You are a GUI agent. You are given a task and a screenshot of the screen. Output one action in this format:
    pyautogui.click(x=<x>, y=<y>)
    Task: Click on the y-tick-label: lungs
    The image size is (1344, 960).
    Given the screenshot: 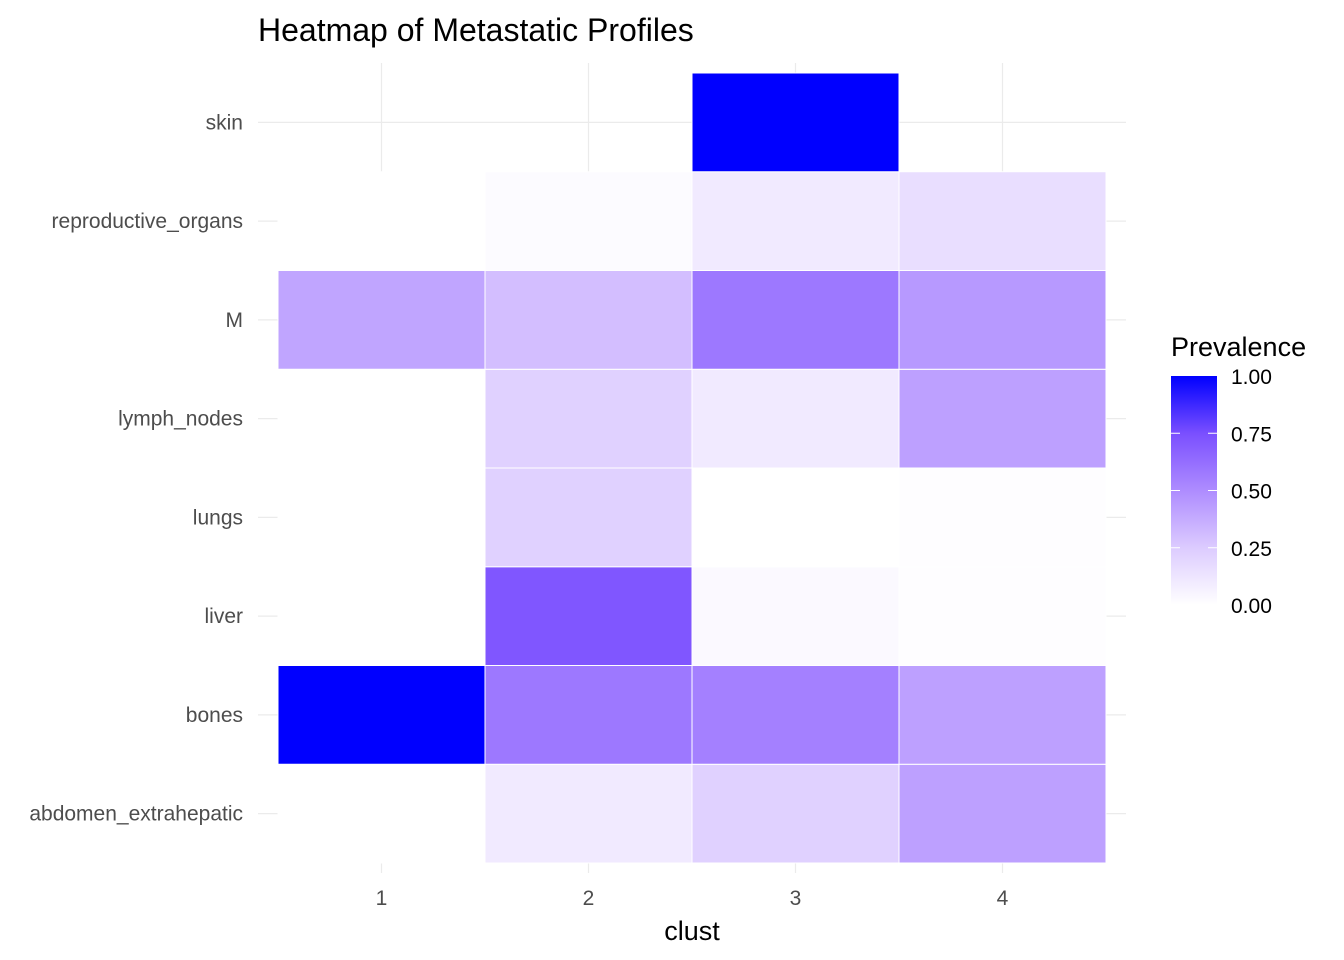 What is the action you would take?
    pyautogui.click(x=218, y=517)
    